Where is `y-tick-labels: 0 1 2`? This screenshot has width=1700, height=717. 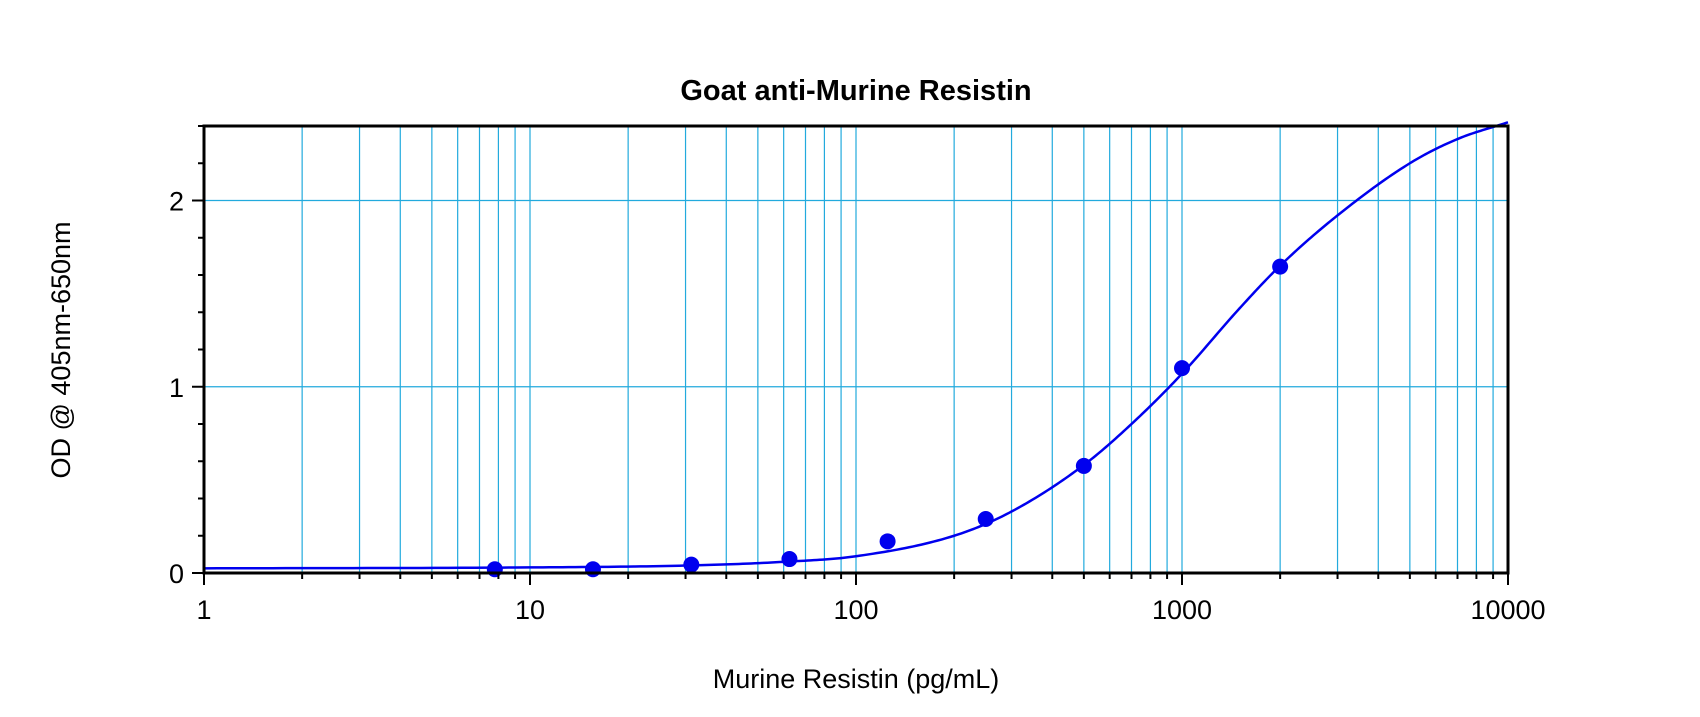
y-tick-labels: 0 1 2 is located at coordinates (176, 388).